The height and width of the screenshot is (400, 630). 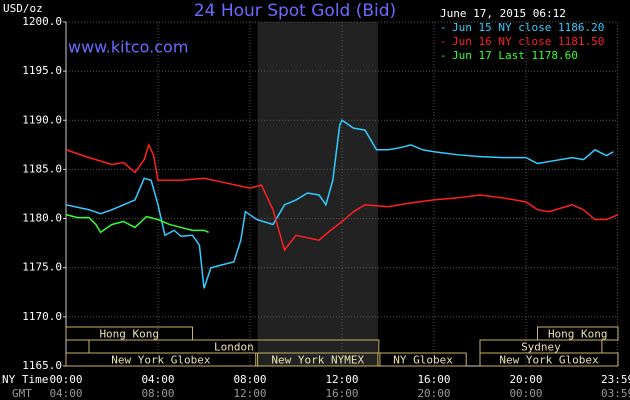 What do you see at coordinates (65, 393) in the screenshot?
I see `gmt-tick-label: 04:00` at bounding box center [65, 393].